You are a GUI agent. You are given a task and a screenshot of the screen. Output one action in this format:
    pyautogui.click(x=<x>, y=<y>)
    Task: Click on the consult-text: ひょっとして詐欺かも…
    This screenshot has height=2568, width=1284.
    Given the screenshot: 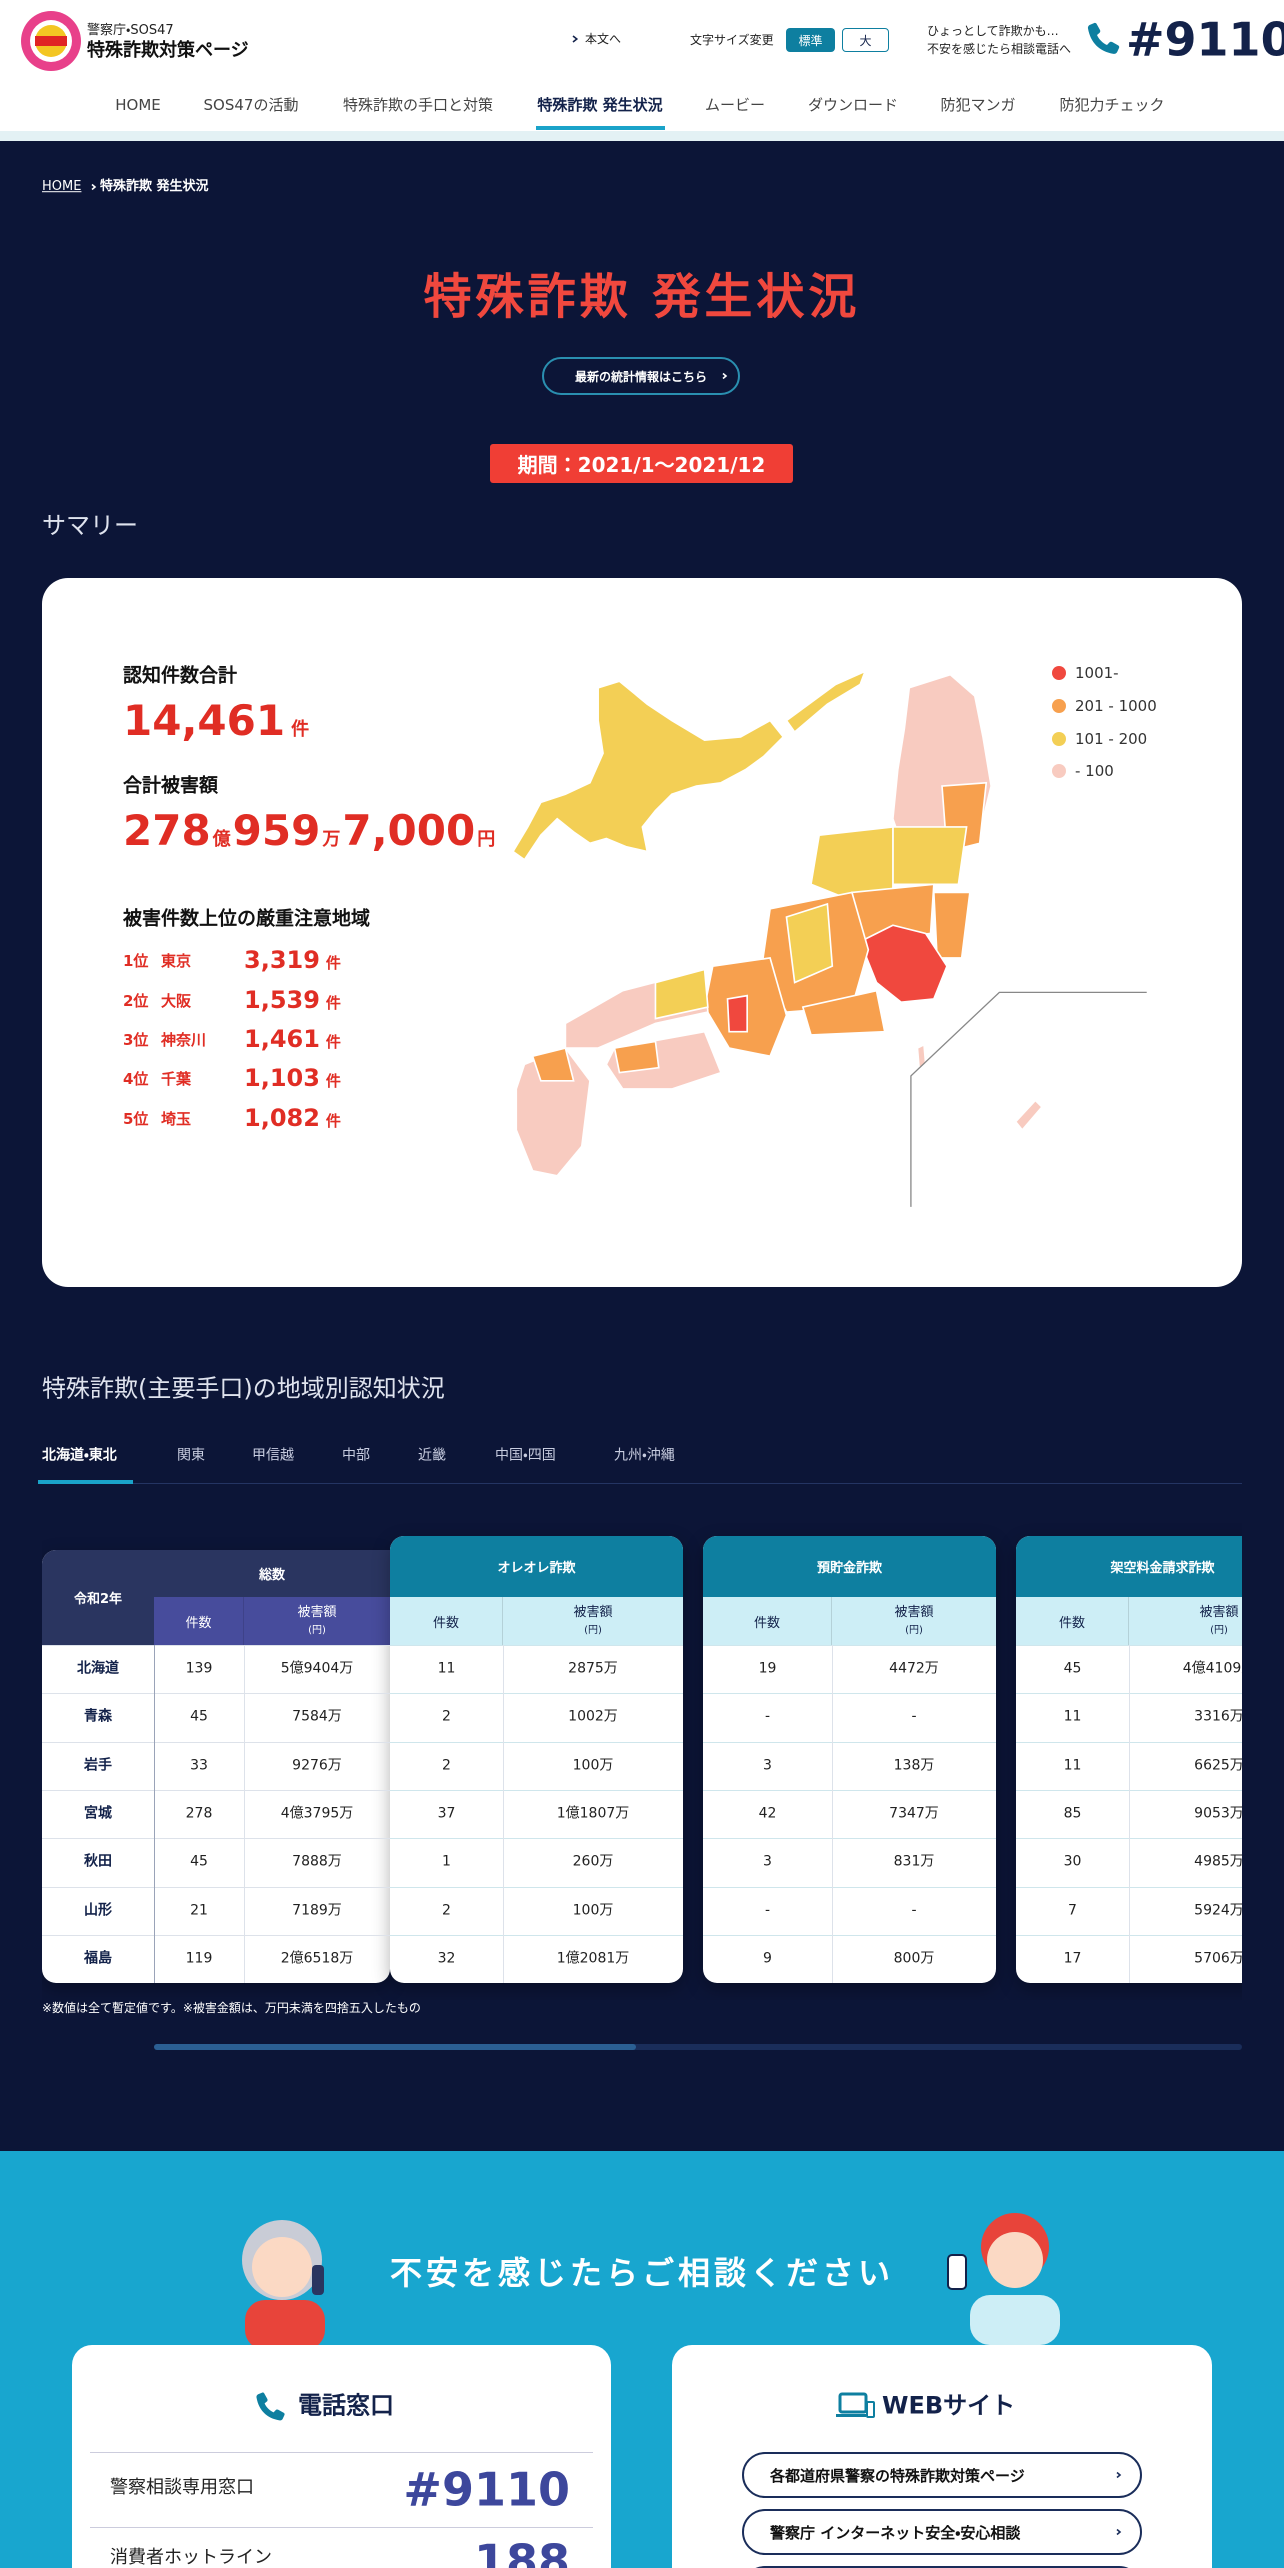 What is the action you would take?
    pyautogui.click(x=993, y=30)
    